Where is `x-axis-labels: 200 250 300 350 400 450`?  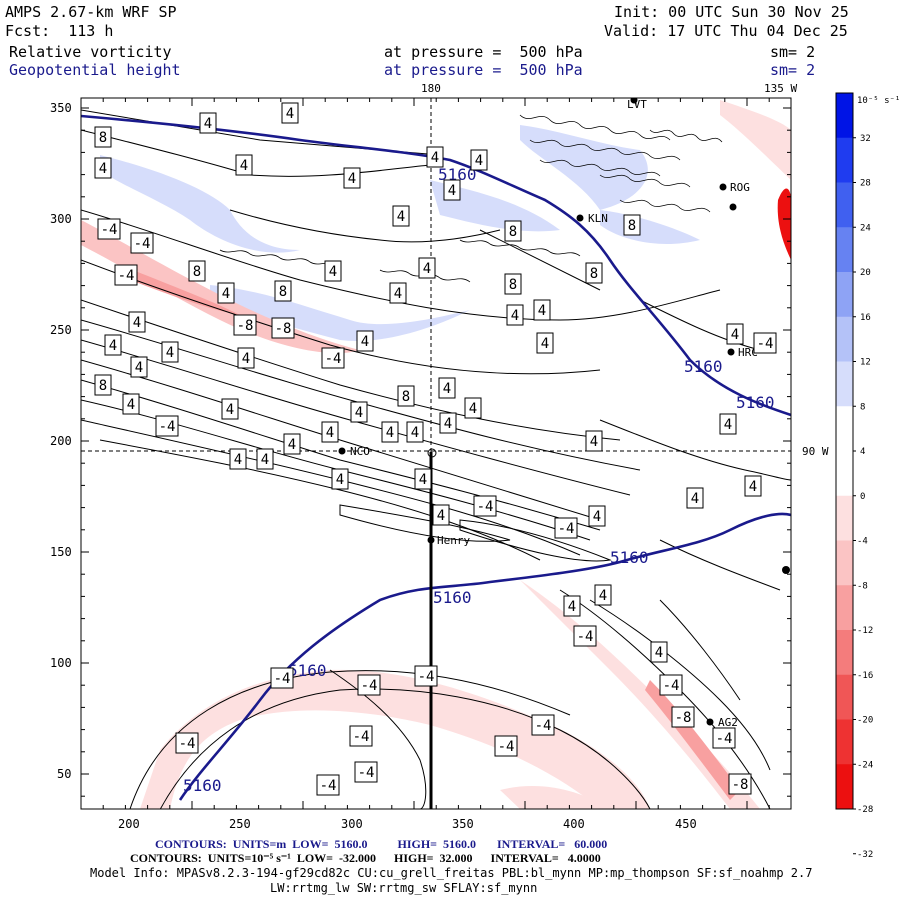 x-axis-labels: 200 250 300 350 400 450 is located at coordinates (407, 824).